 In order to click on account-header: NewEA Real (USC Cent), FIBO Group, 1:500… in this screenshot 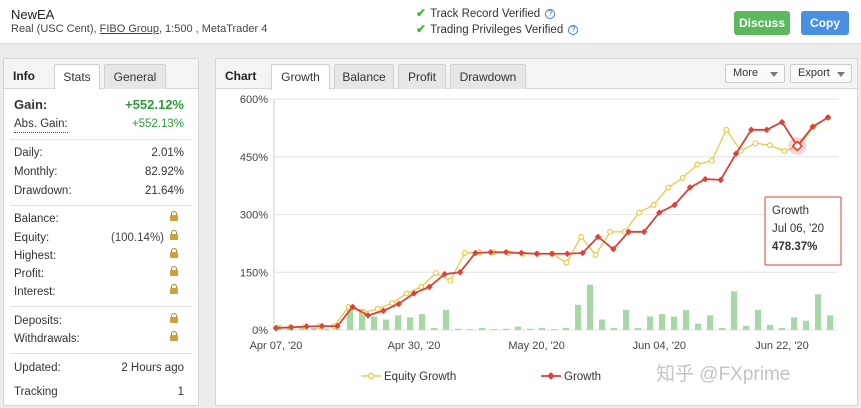, I will do `click(430, 22)`.